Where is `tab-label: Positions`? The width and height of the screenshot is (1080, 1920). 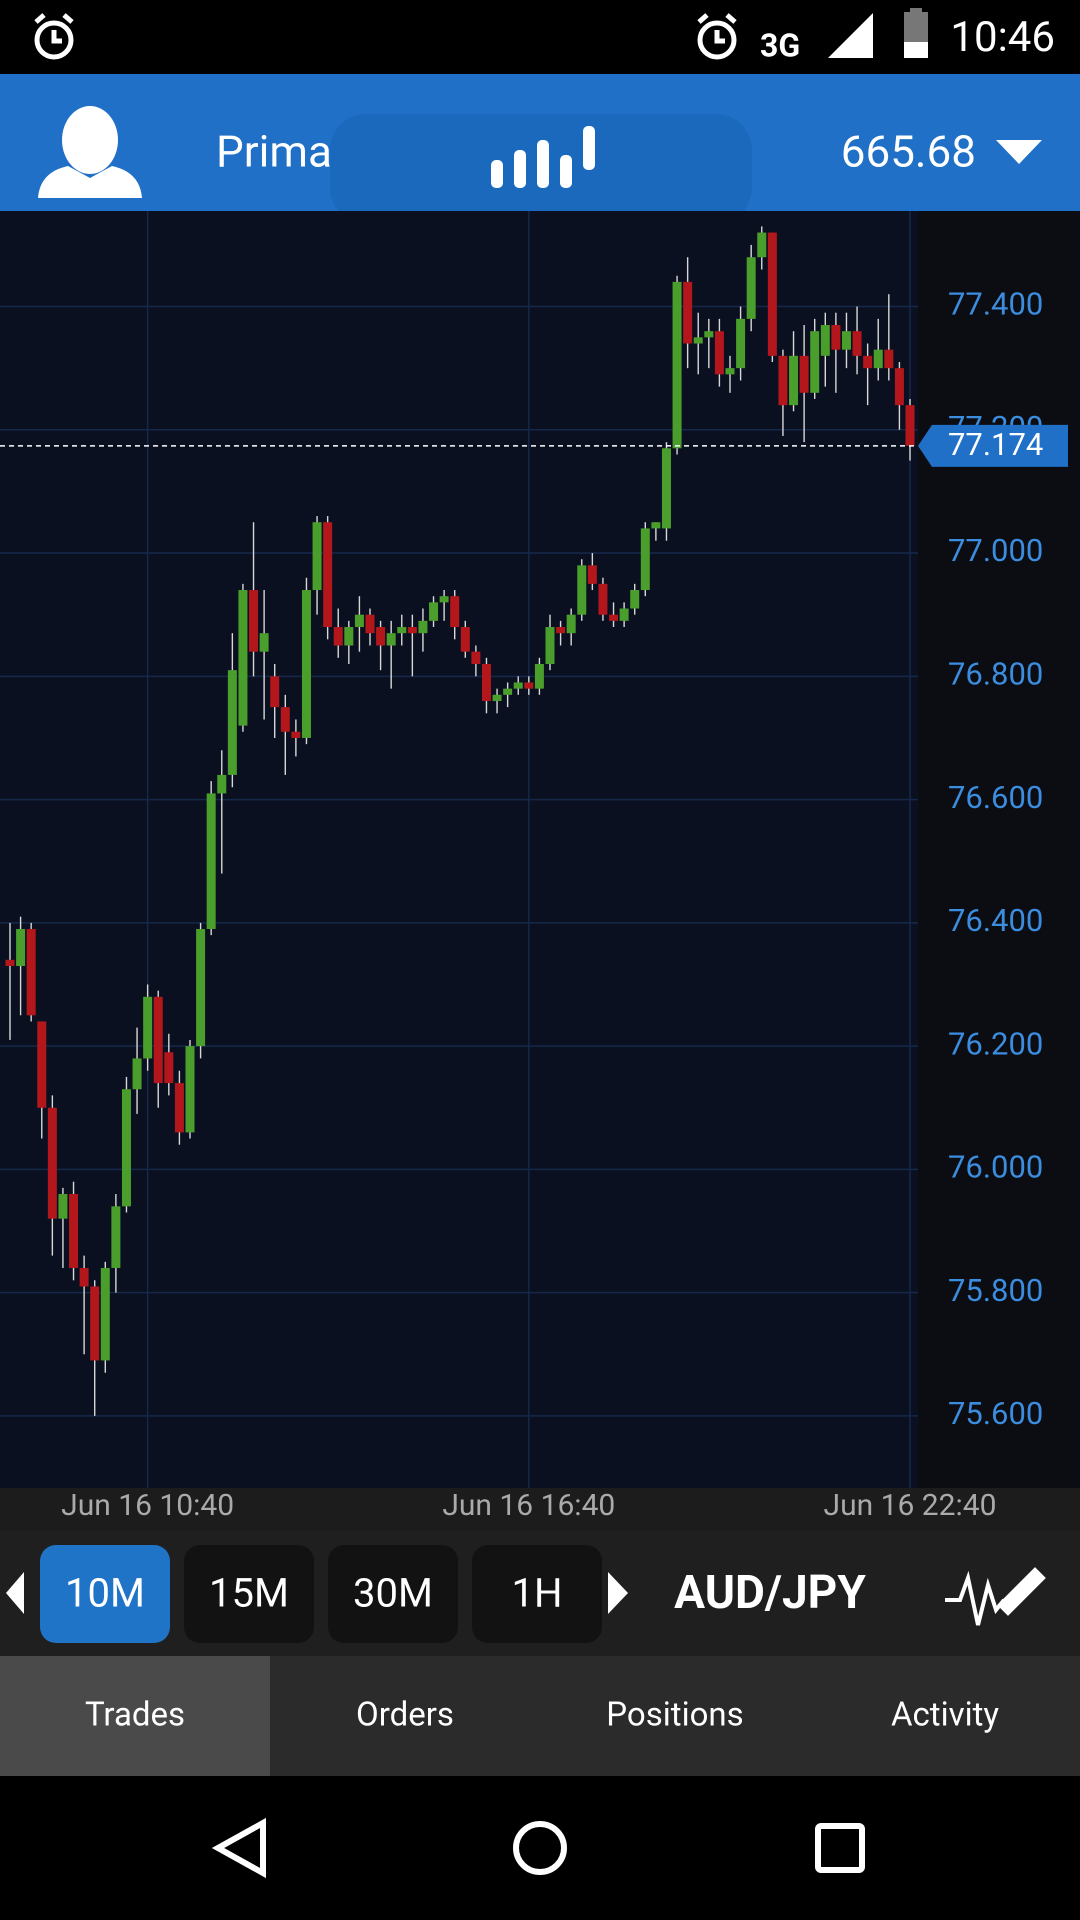 tab-label: Positions is located at coordinates (674, 1715).